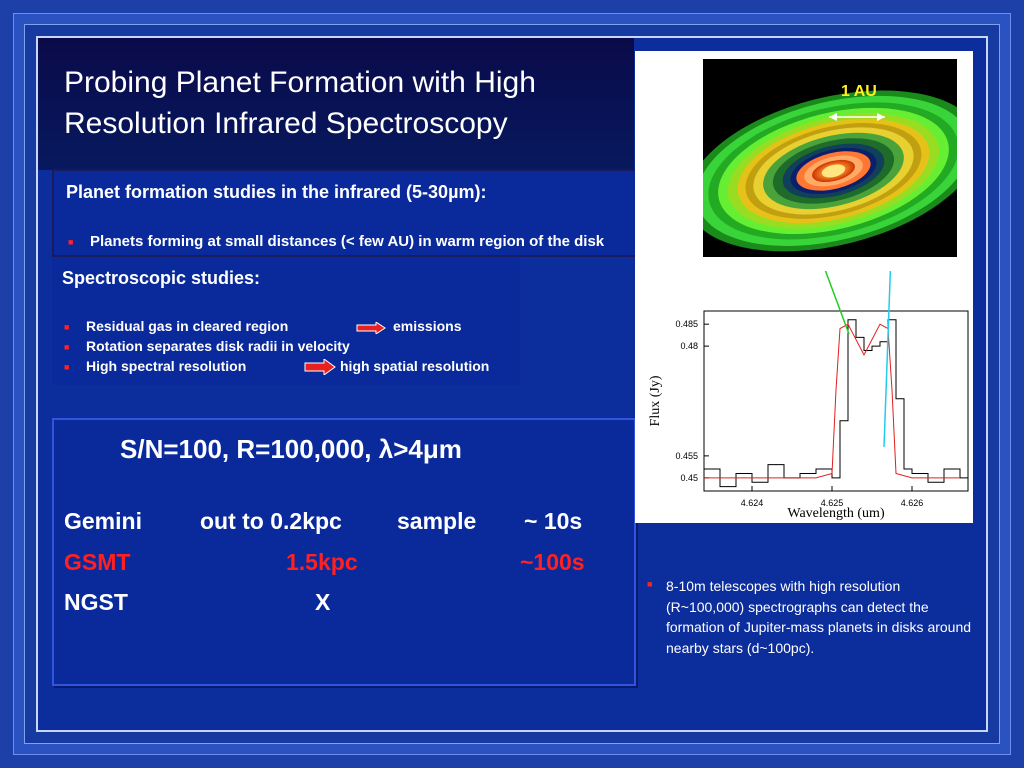 The height and width of the screenshot is (768, 1024). I want to click on snr-headline: S/N=100, R=100,000, λ>4μm, so click(291, 449).